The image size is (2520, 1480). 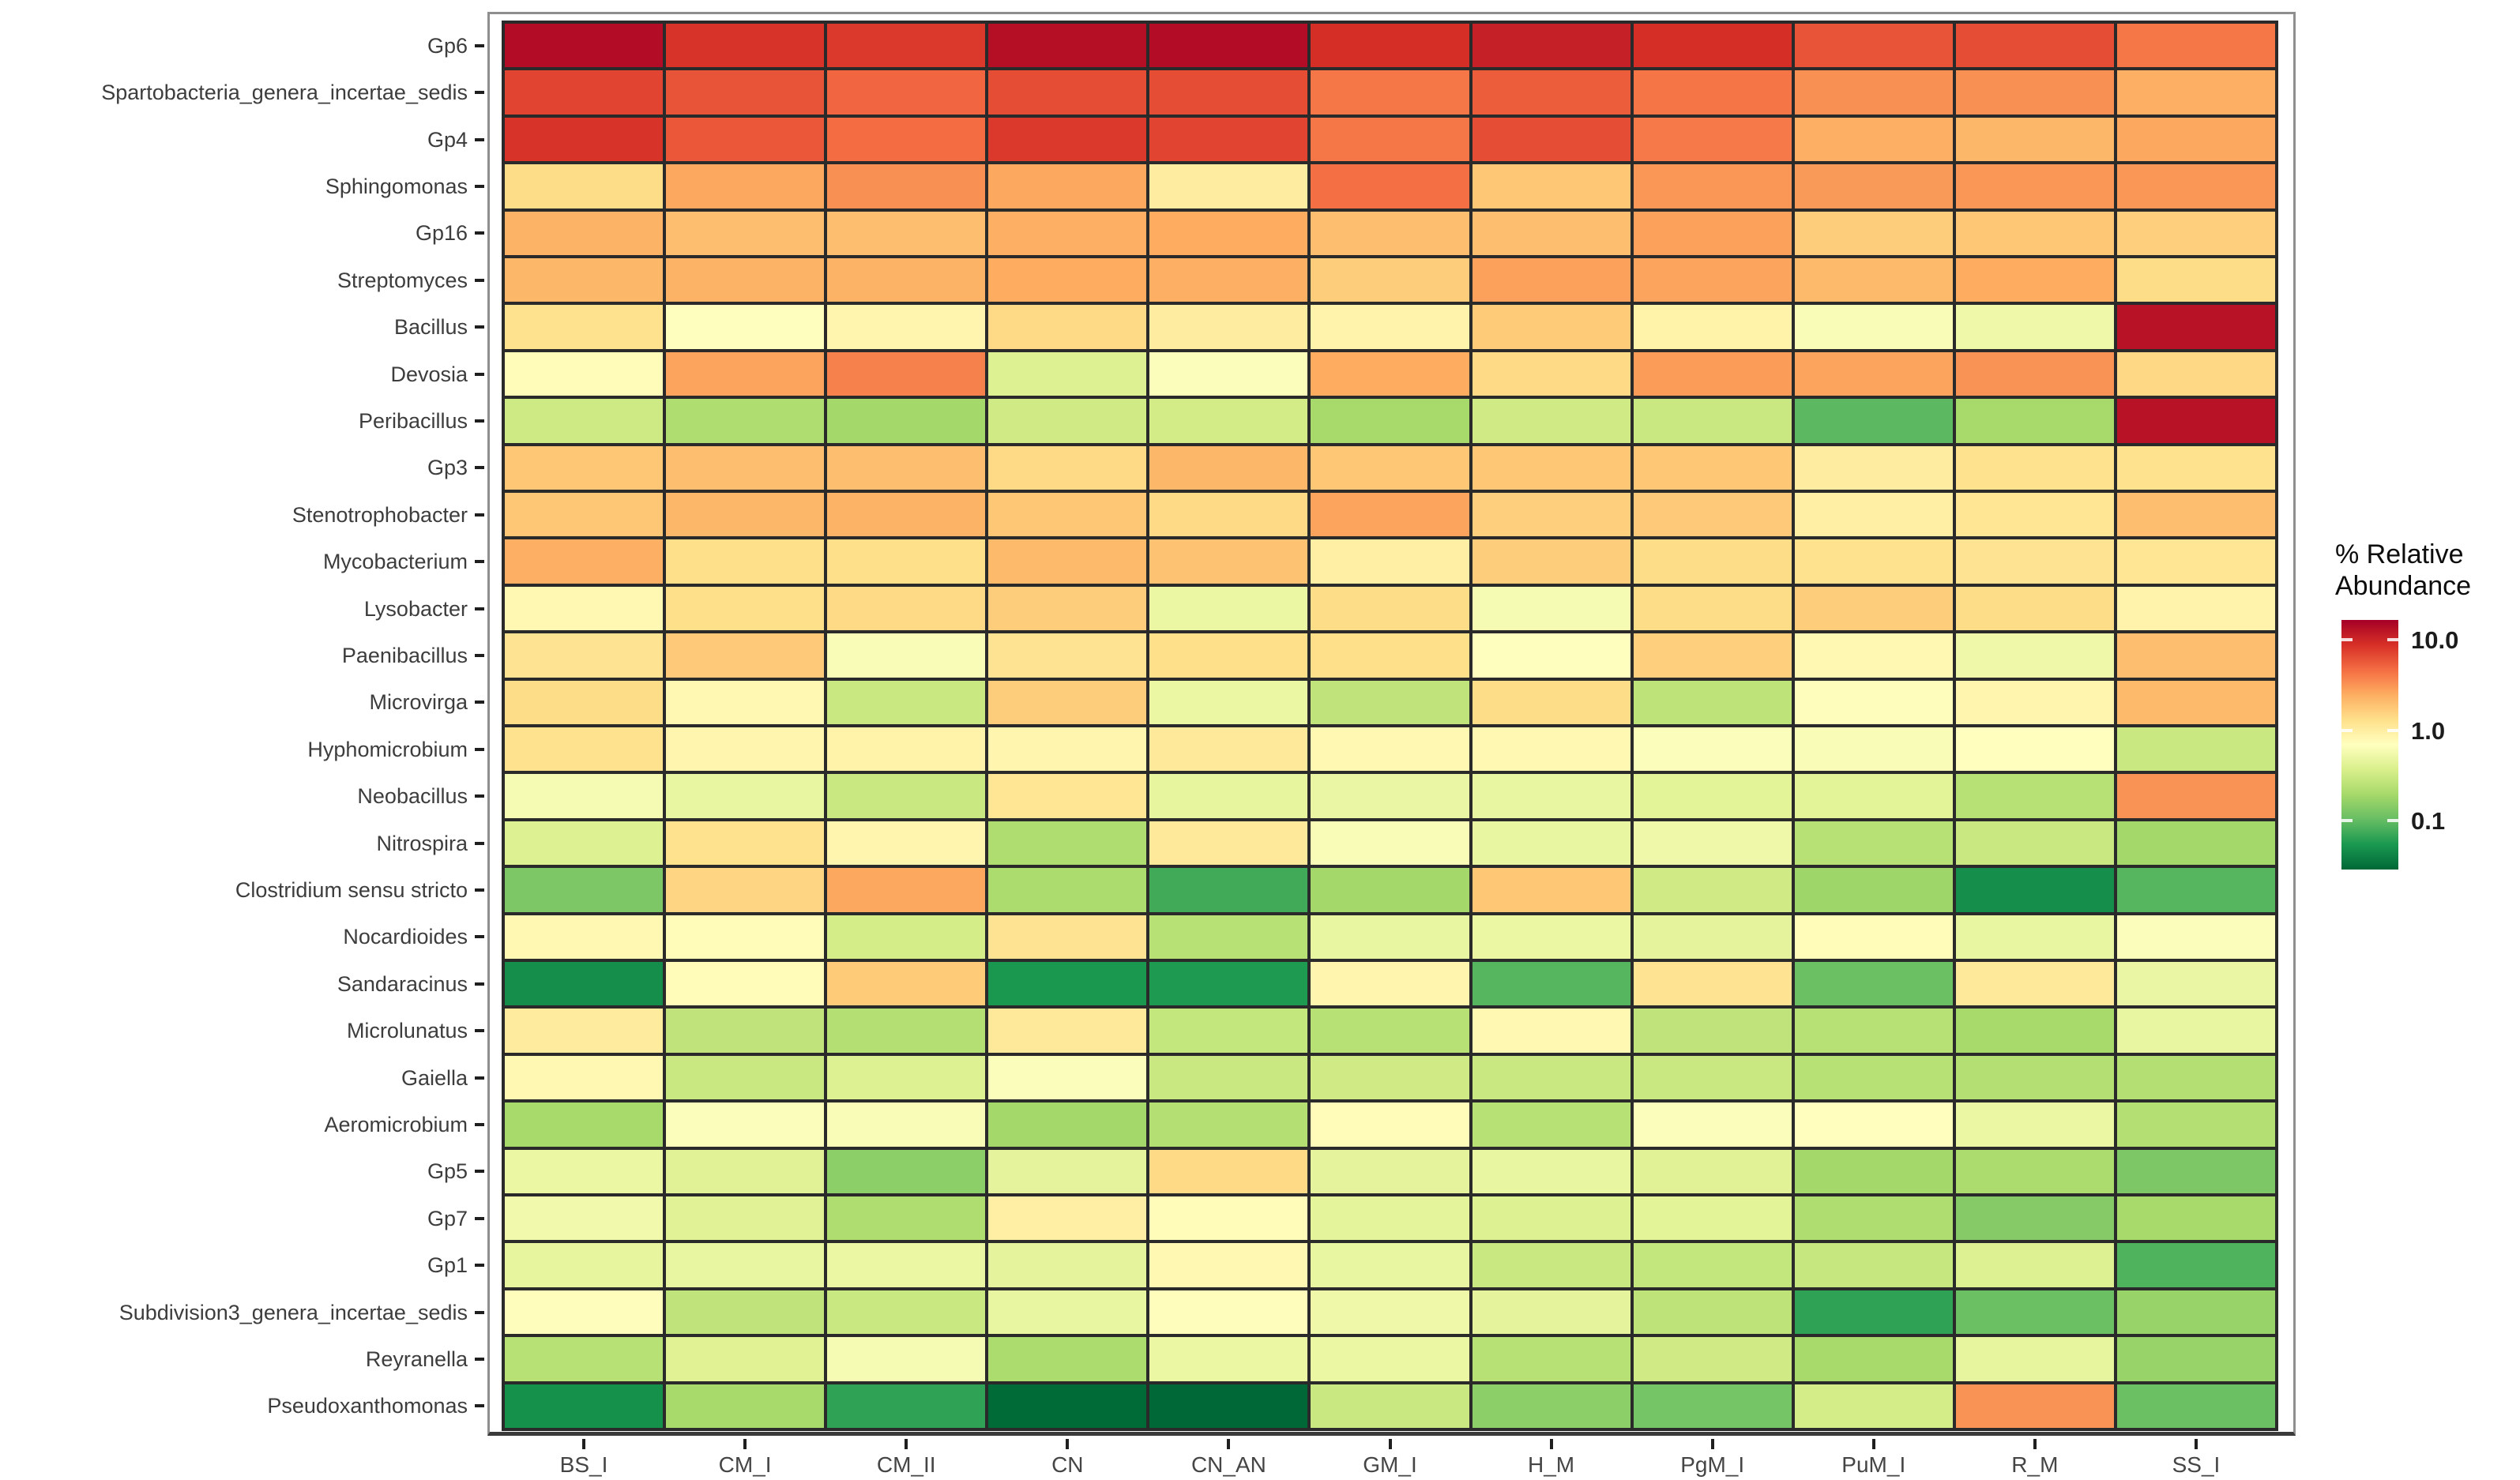 What do you see at coordinates (2196, 1464) in the screenshot?
I see `x-axis-label: SS_I` at bounding box center [2196, 1464].